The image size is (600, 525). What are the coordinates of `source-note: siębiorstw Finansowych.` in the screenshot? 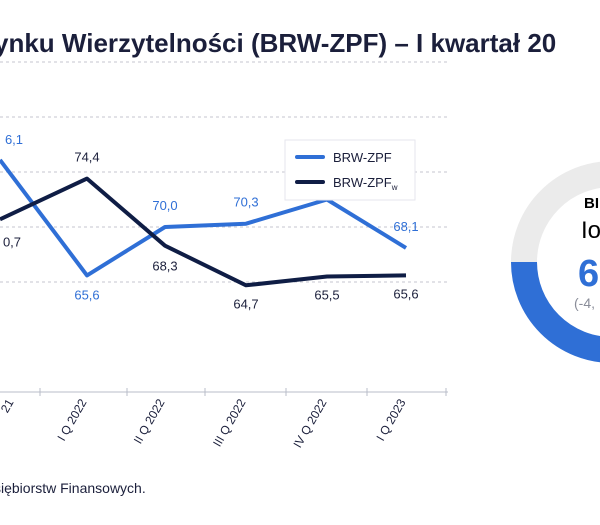 It's located at (73, 488).